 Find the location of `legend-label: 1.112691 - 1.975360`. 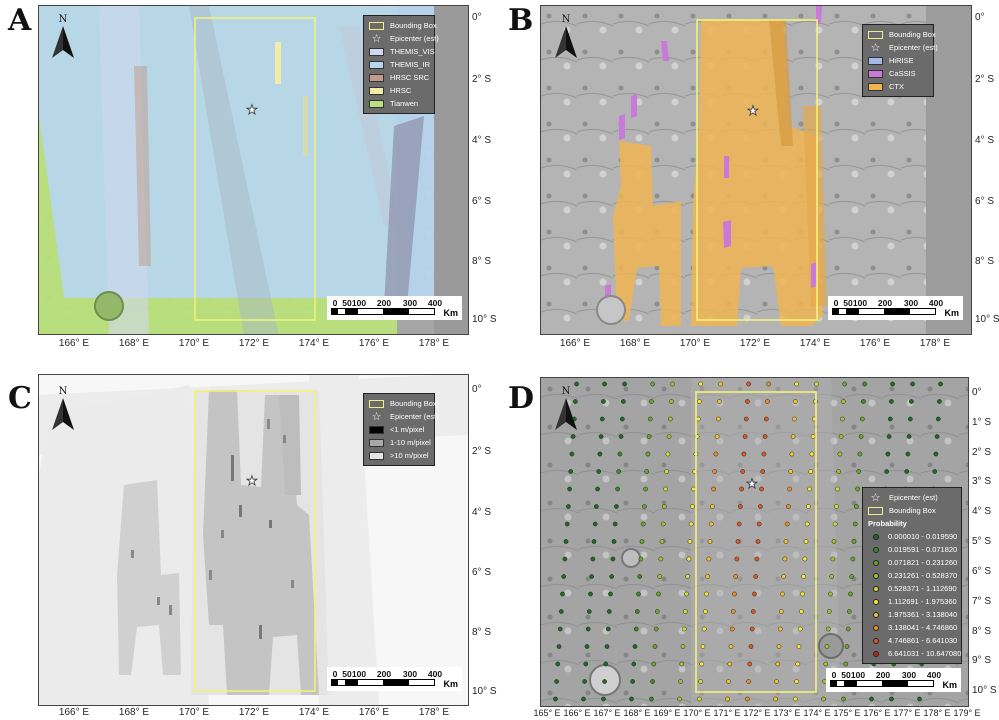

legend-label: 1.112691 - 1.975360 is located at coordinates (922, 601).